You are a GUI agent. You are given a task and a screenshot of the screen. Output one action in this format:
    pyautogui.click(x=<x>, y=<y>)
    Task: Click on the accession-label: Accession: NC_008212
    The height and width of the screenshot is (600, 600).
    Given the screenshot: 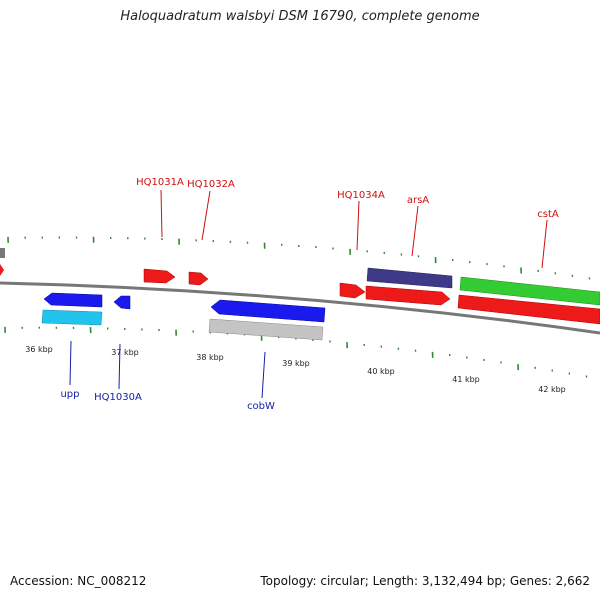 What is the action you would take?
    pyautogui.click(x=78, y=581)
    